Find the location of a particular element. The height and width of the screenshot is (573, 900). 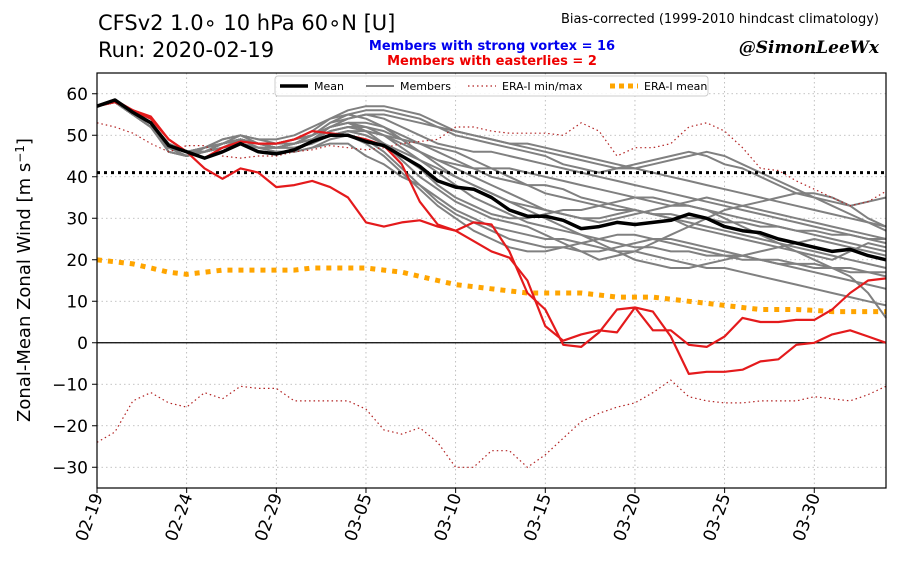

x-tick-label: 02-29 is located at coordinates (269, 517).